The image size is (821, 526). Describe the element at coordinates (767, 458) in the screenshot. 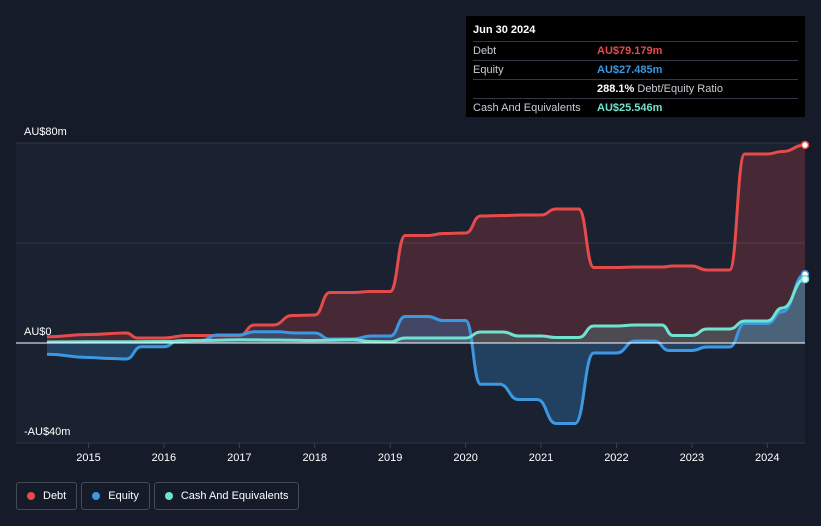

I see `x-tick-label: 2024` at that location.